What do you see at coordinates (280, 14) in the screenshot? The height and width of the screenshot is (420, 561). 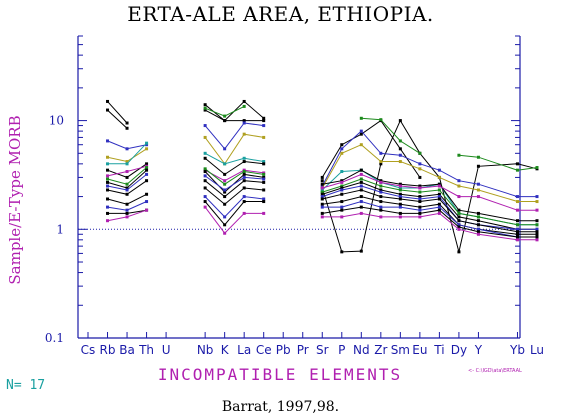 I see `chart-title: ERTA-ALE AREA, ETHIOPIA.` at bounding box center [280, 14].